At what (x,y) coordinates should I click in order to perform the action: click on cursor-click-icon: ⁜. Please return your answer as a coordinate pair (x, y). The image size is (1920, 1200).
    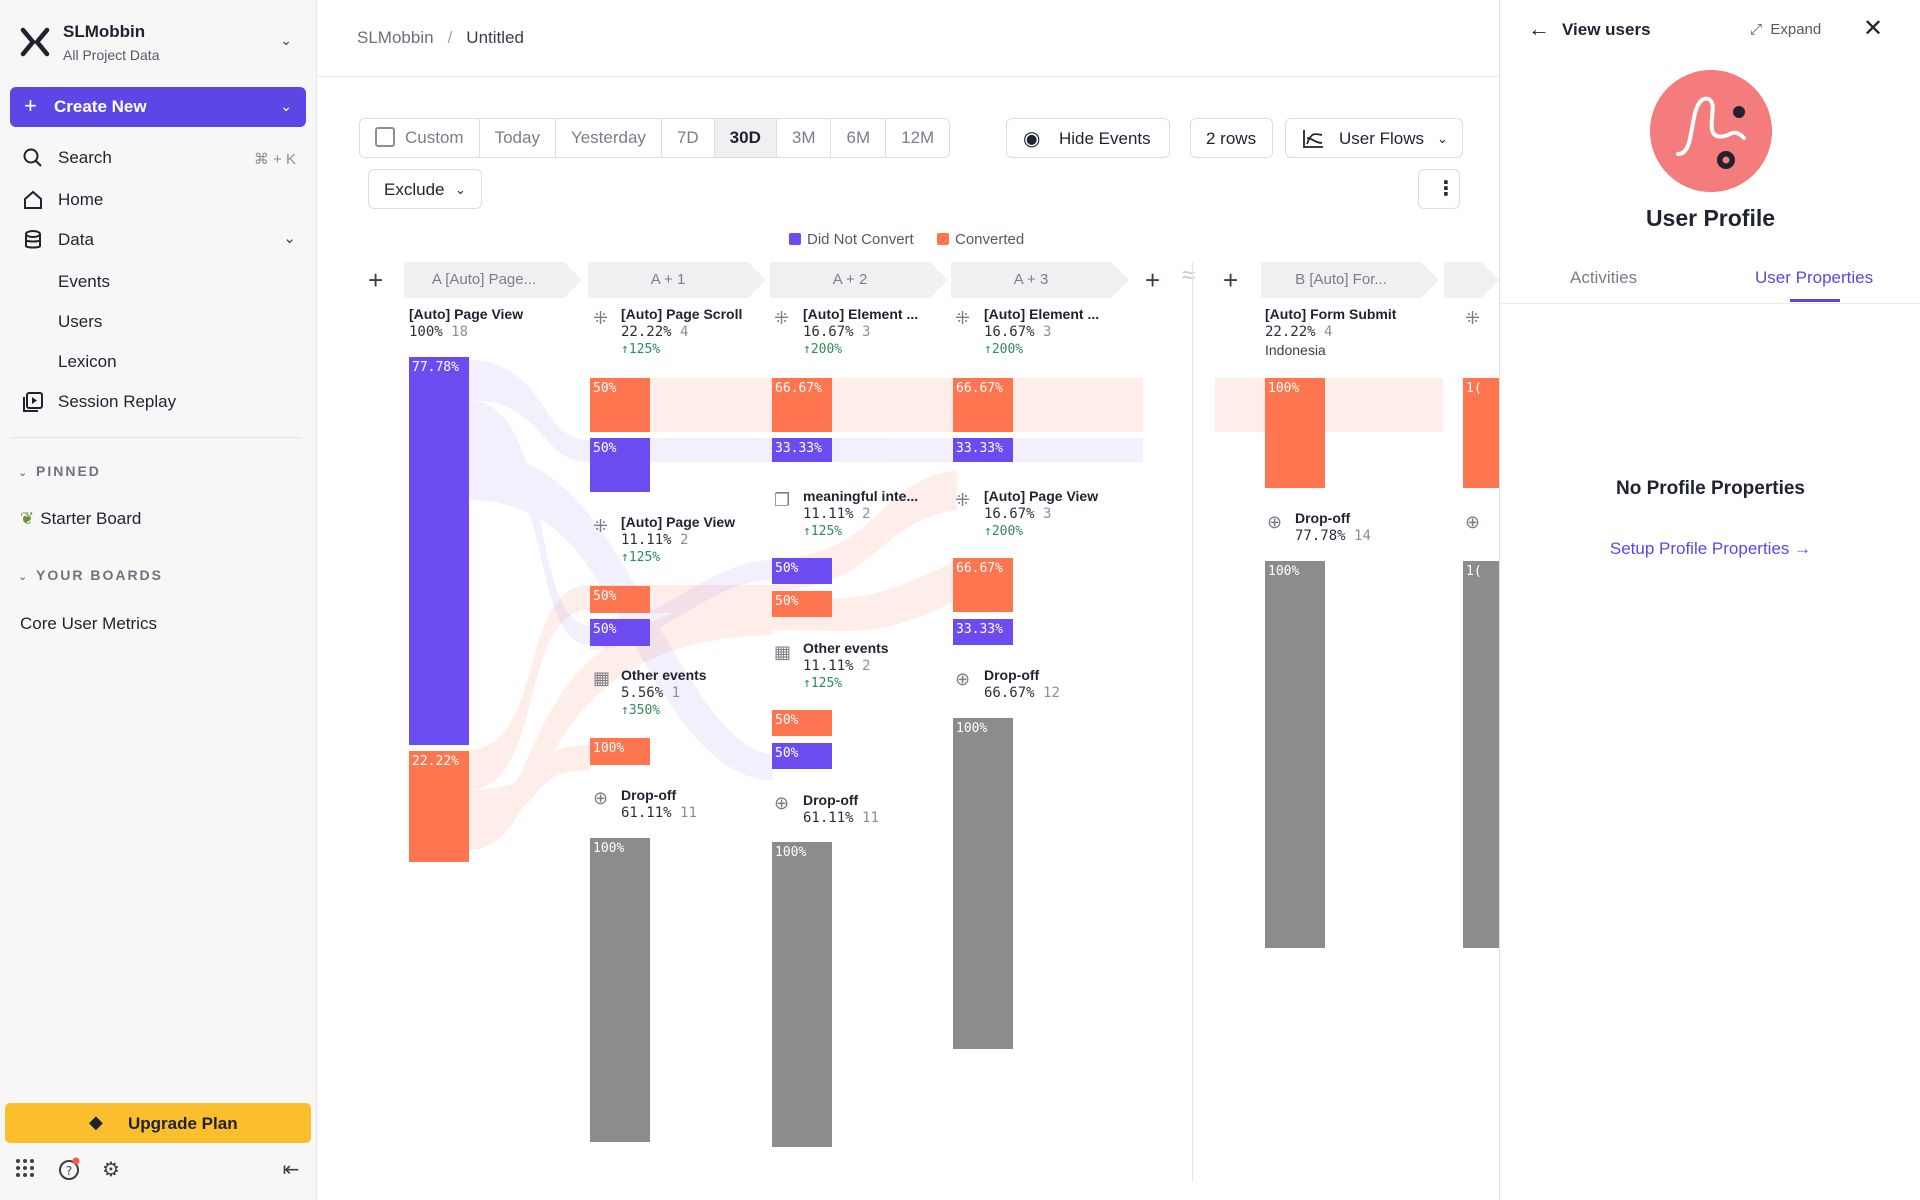
    Looking at the image, I should click on (963, 500).